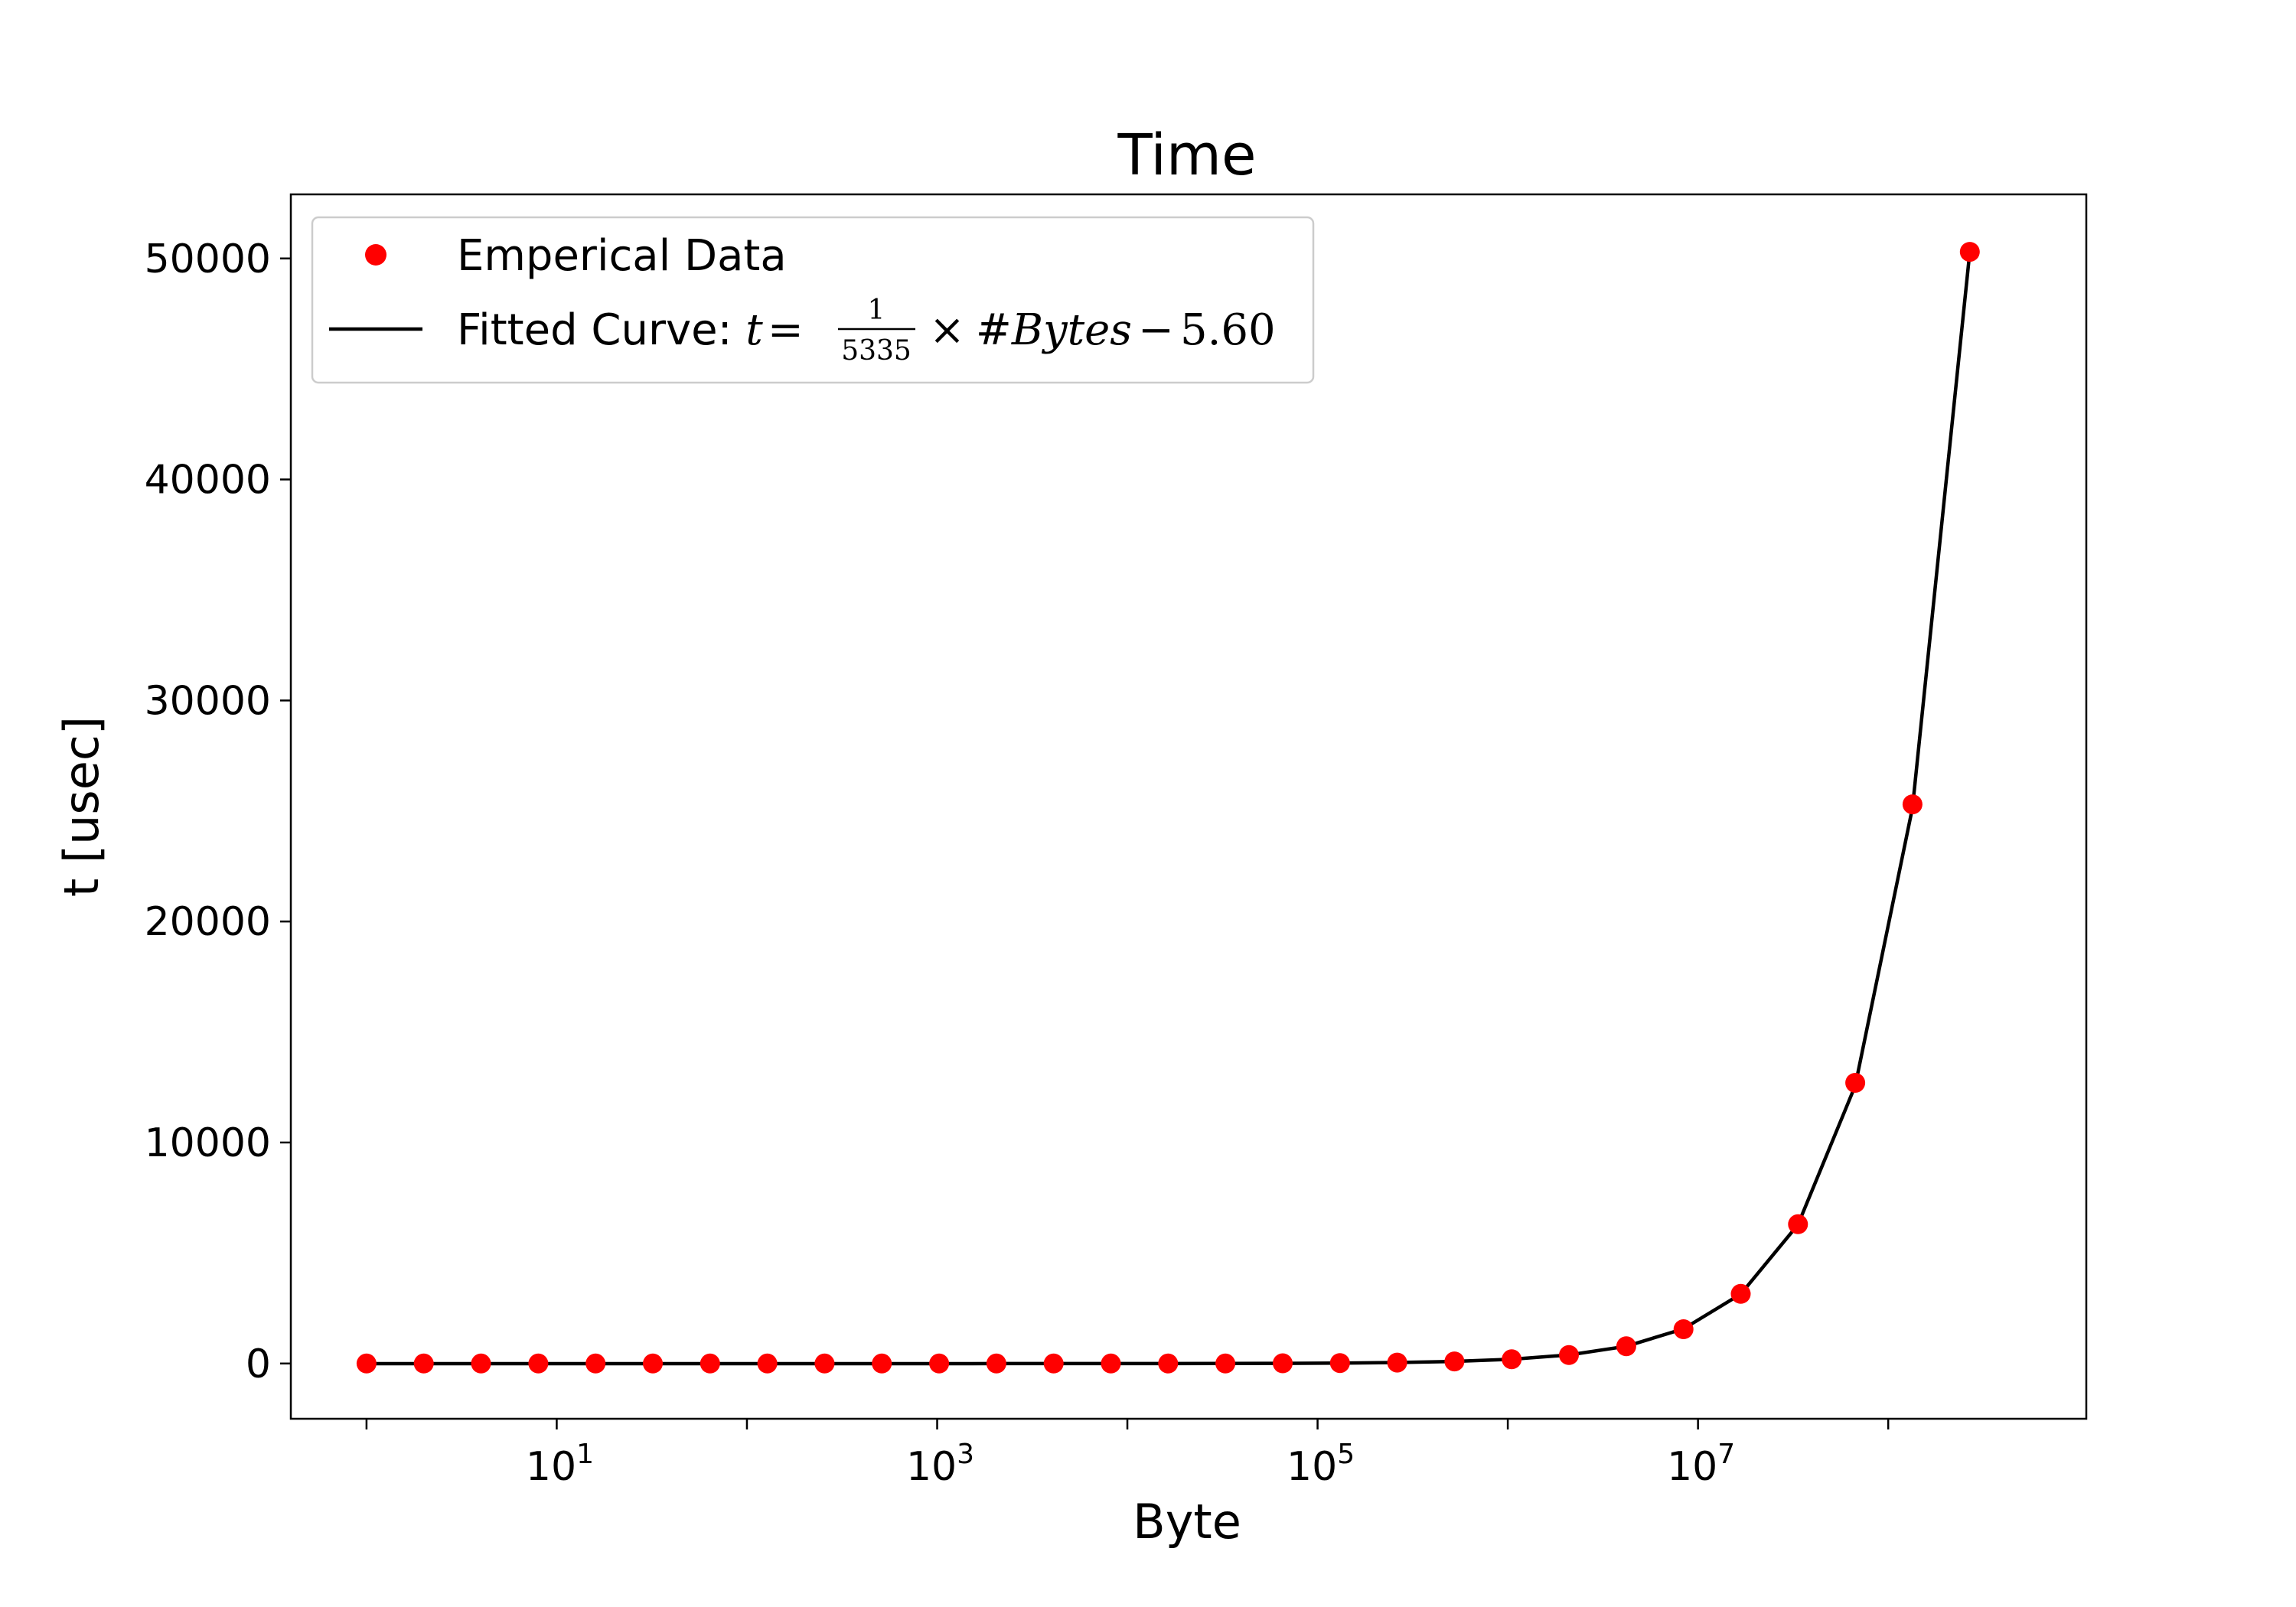  I want to click on fit-constant: 5.60, so click(1228, 330).